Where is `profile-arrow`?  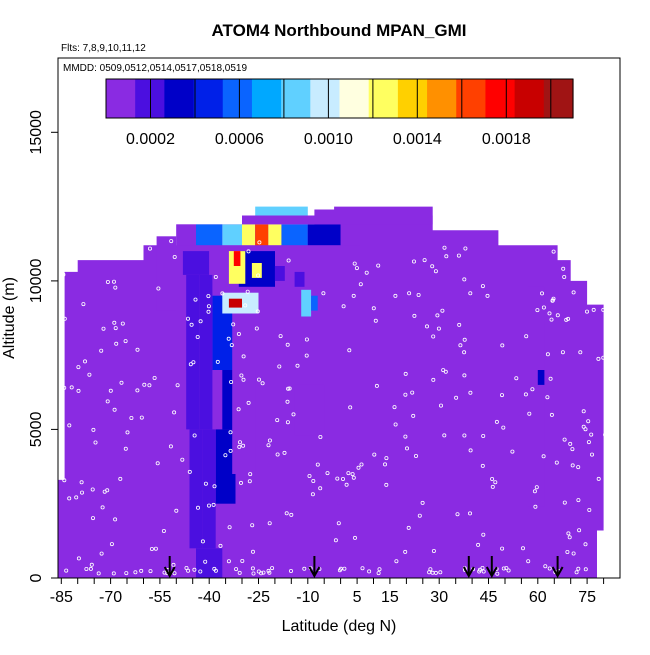
profile-arrow is located at coordinates (169, 567).